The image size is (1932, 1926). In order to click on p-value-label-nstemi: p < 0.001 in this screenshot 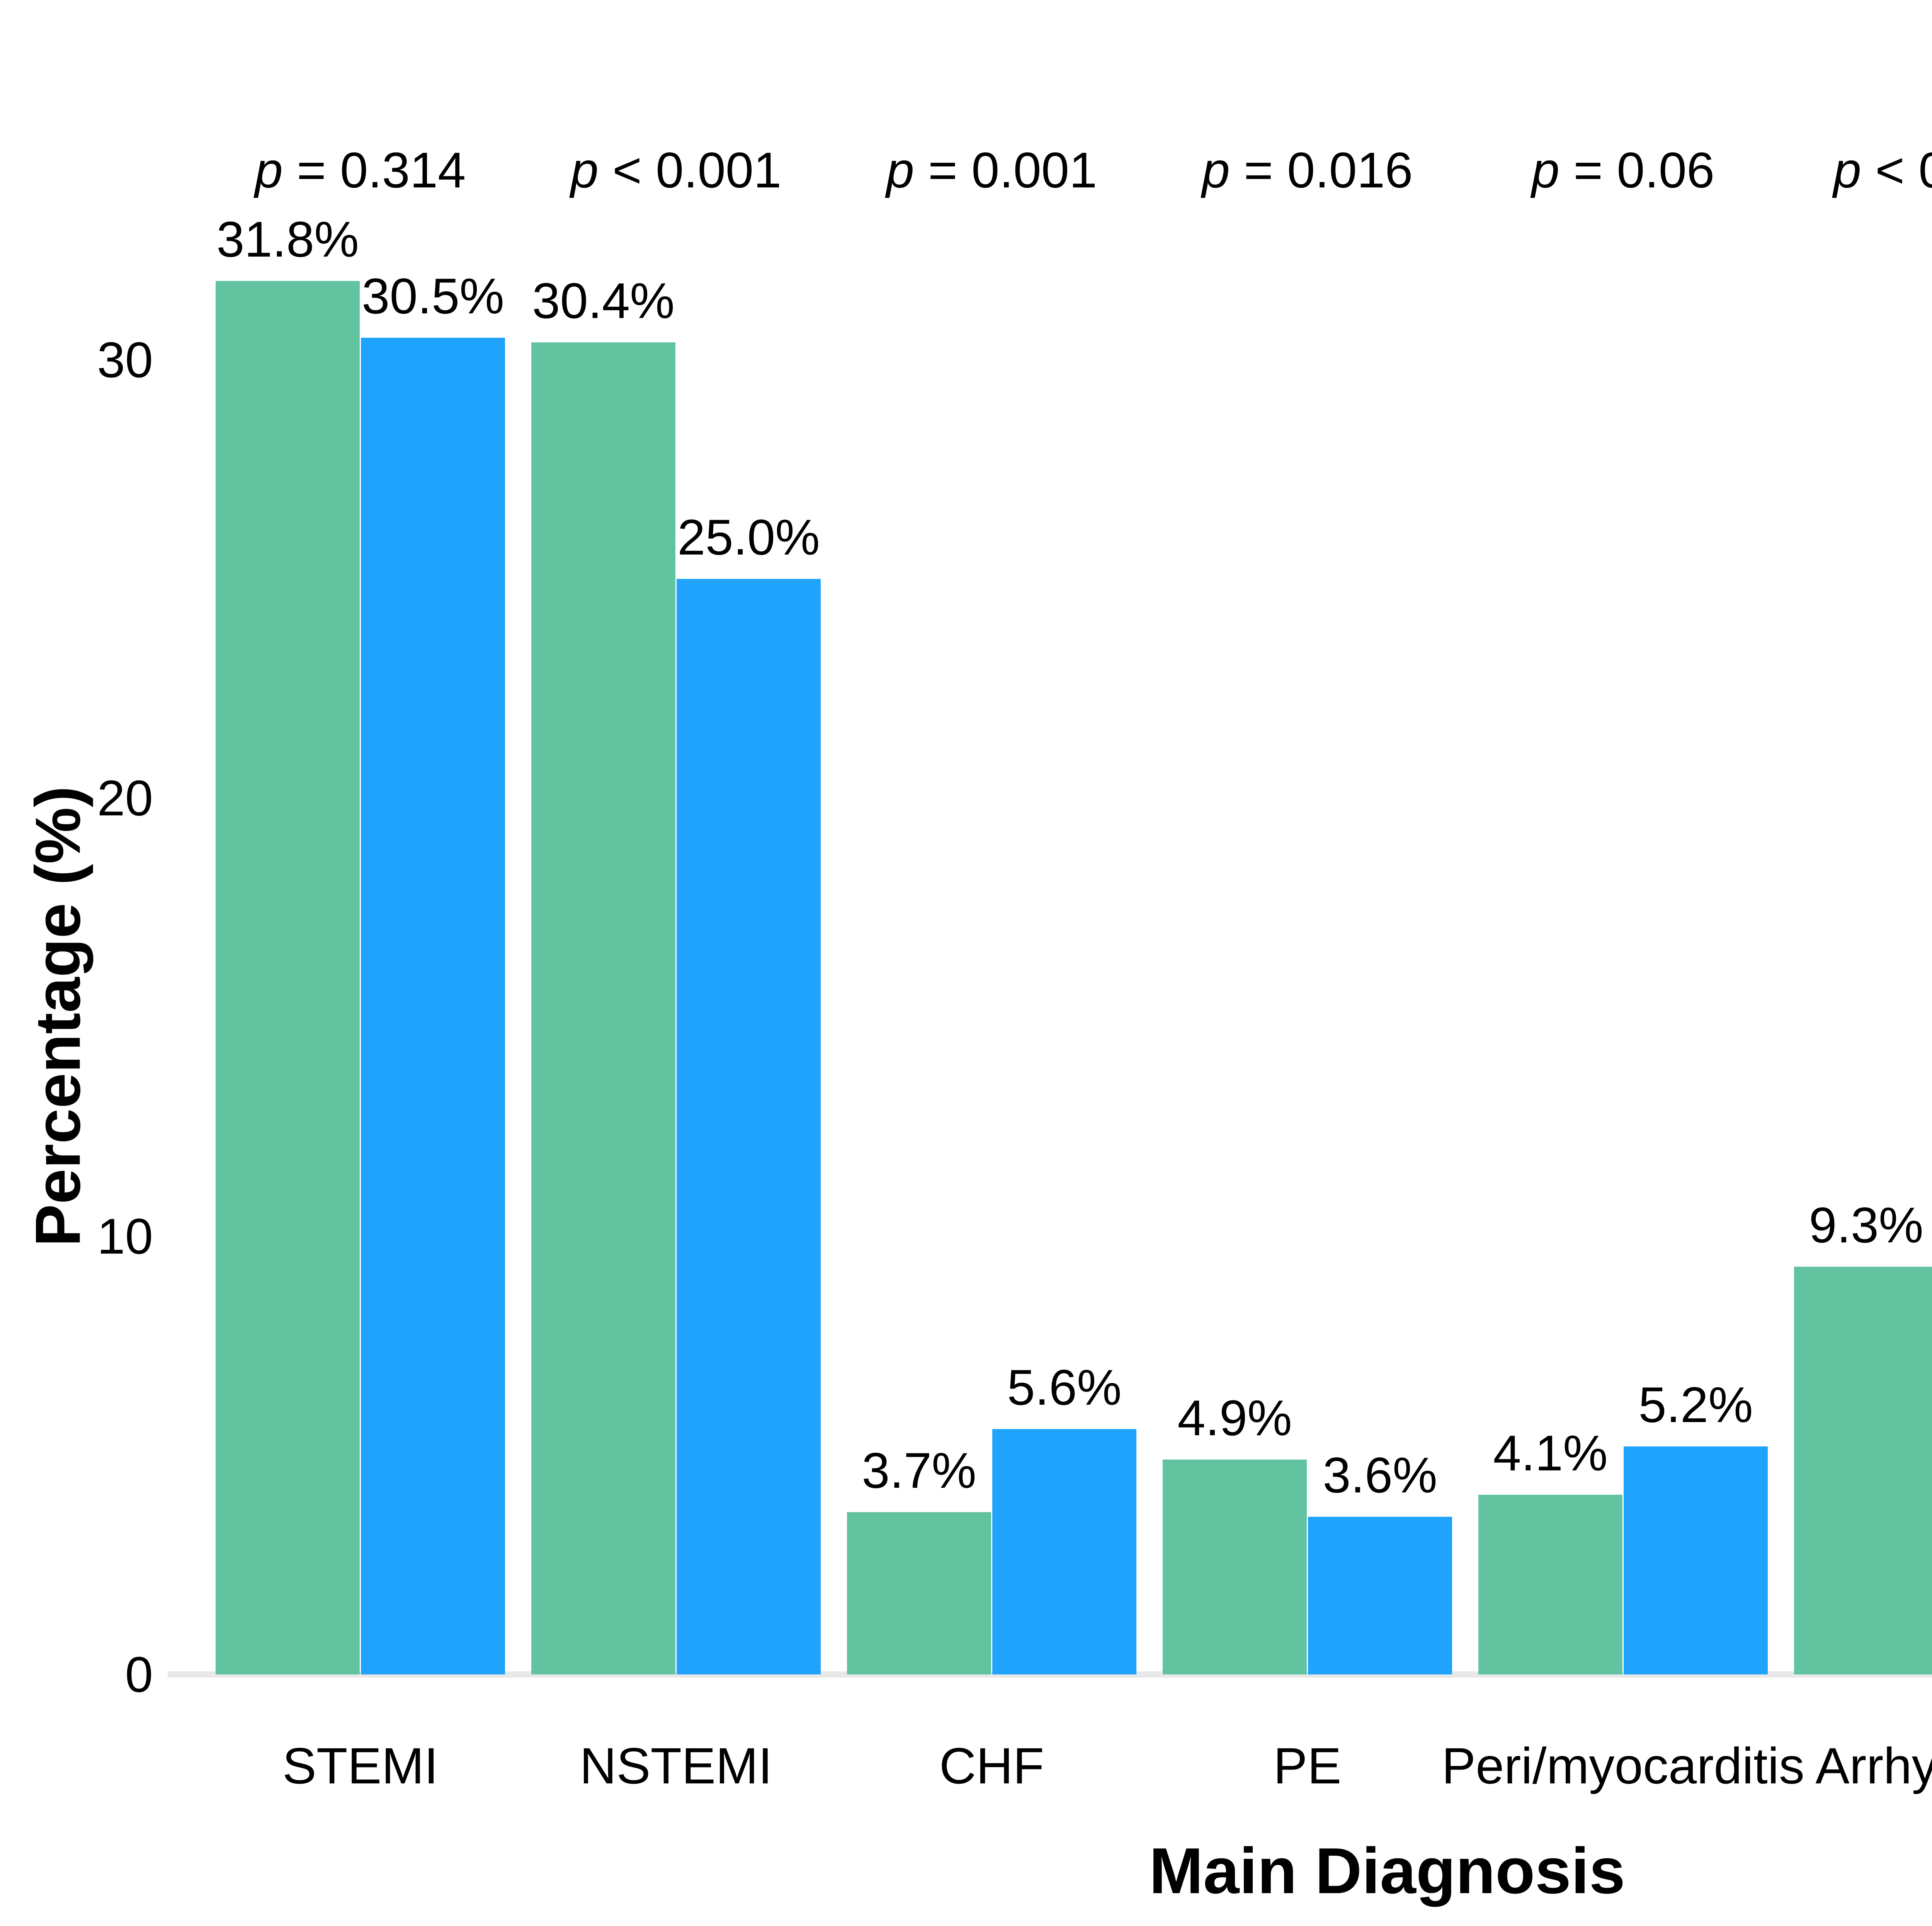, I will do `click(677, 170)`.